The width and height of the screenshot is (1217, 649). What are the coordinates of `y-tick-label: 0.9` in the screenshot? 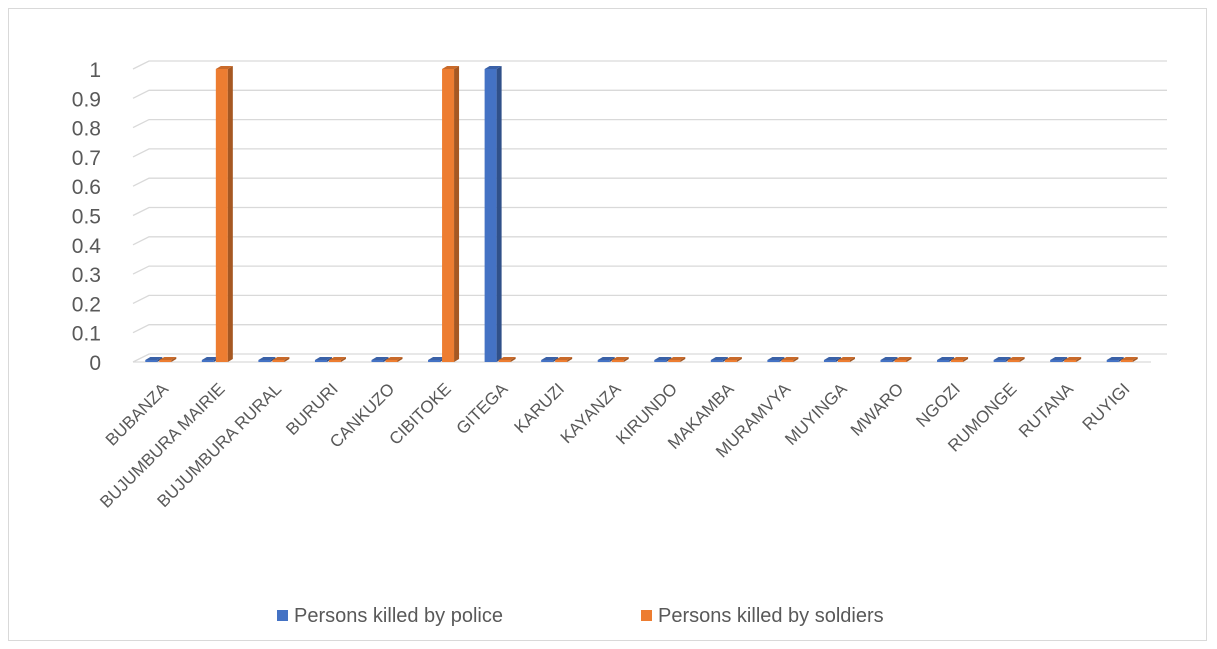 It's located at (86, 99).